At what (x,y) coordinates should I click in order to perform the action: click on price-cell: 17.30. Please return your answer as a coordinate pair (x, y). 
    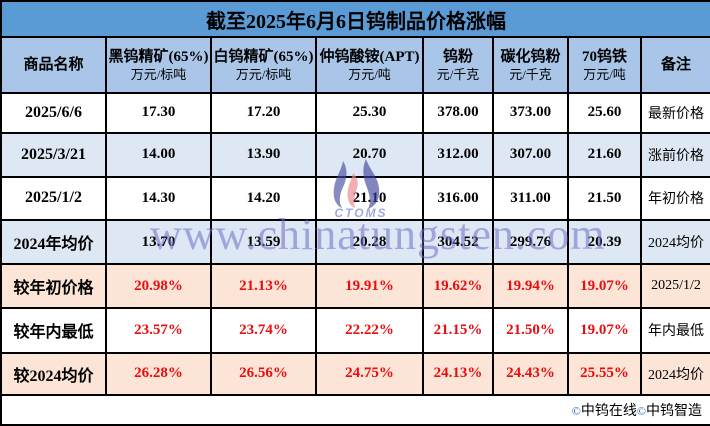
    Looking at the image, I should click on (158, 113).